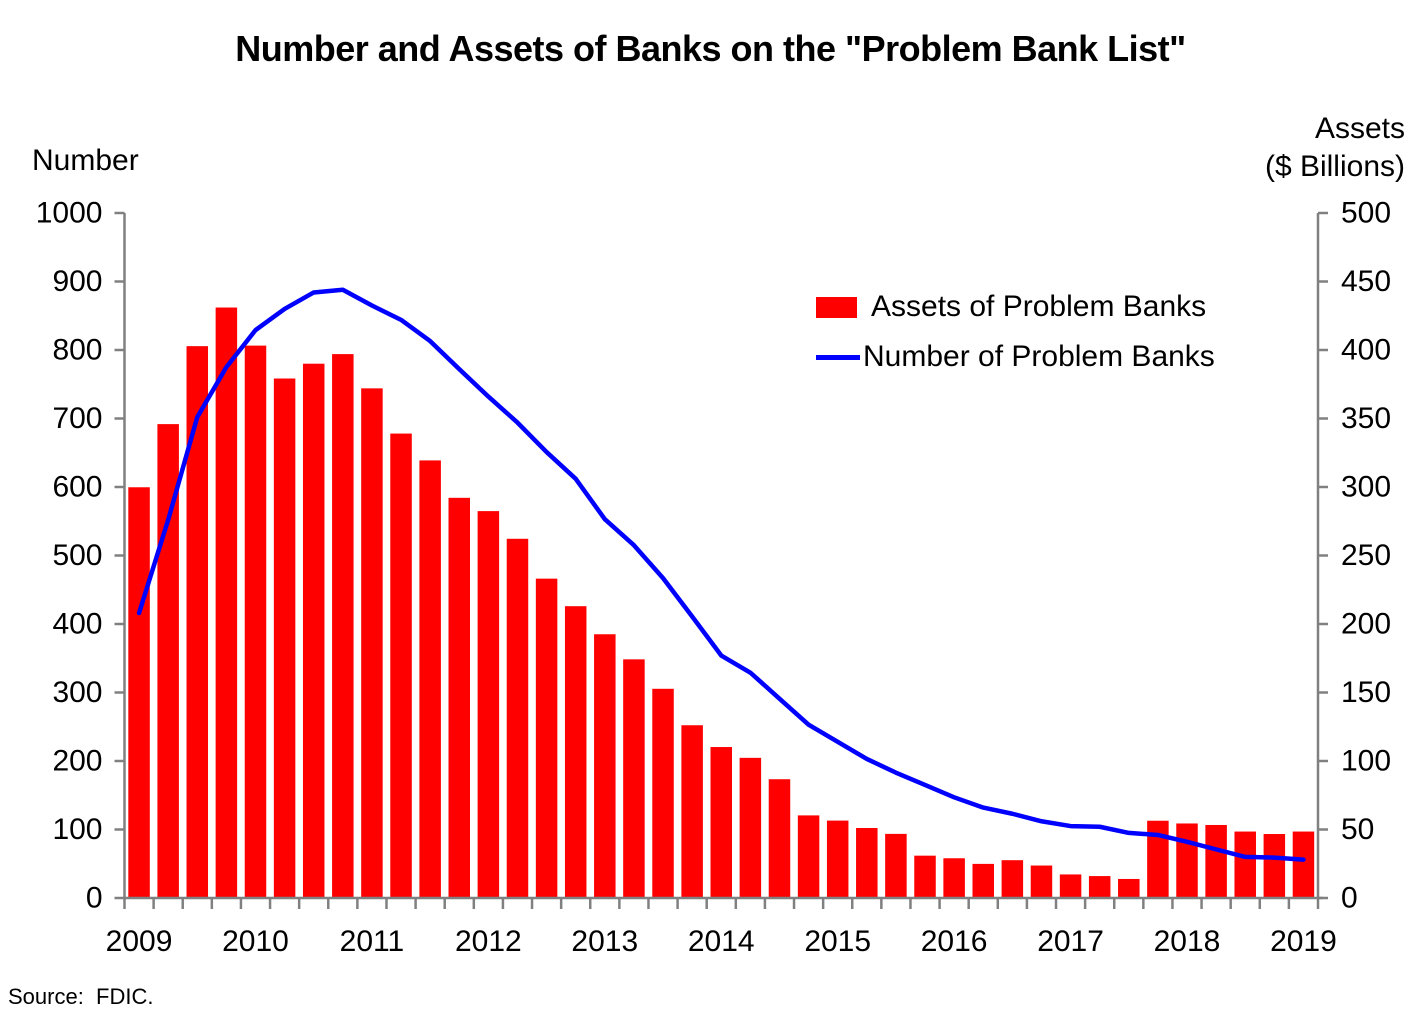  I want to click on year-label-2018: 2018, so click(1187, 941).